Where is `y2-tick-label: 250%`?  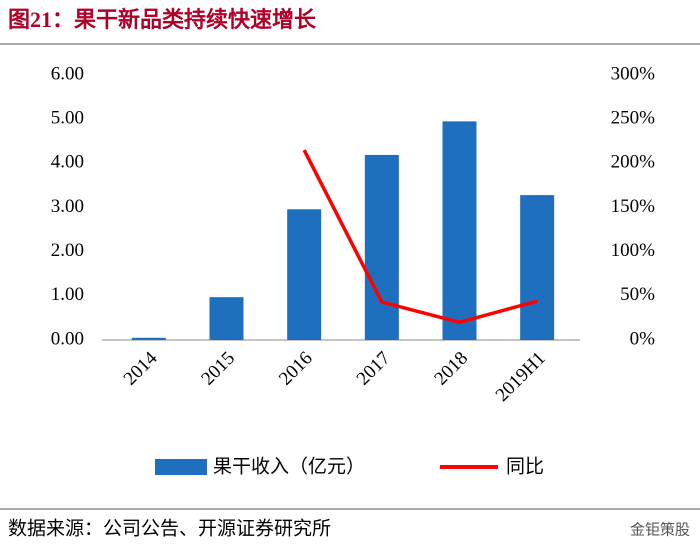 y2-tick-label: 250% is located at coordinates (633, 118).